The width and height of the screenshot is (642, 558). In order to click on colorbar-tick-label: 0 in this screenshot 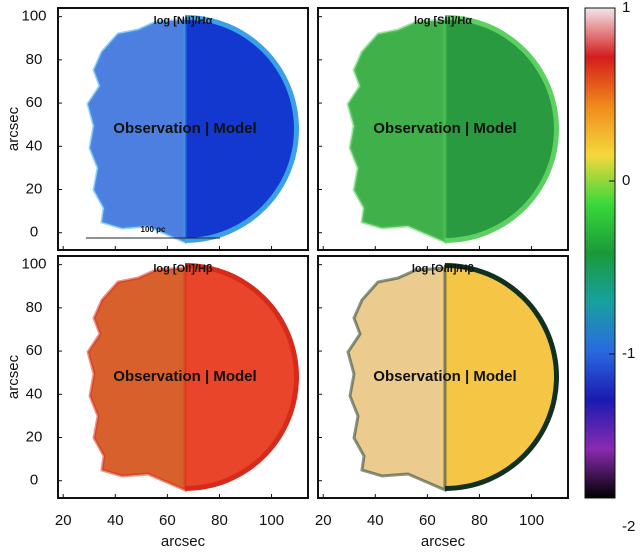, I will do `click(626, 180)`.